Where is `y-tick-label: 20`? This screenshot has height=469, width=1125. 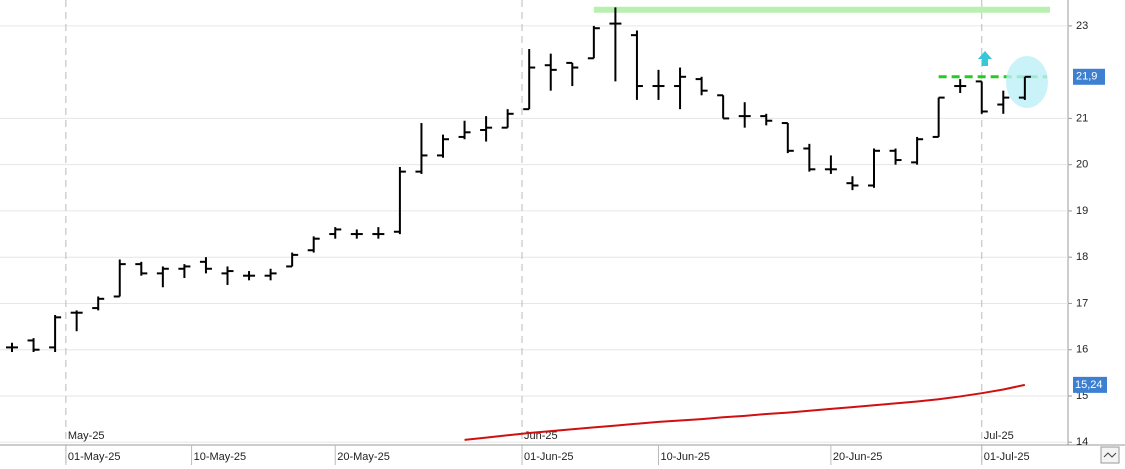
y-tick-label: 20 is located at coordinates (1082, 165).